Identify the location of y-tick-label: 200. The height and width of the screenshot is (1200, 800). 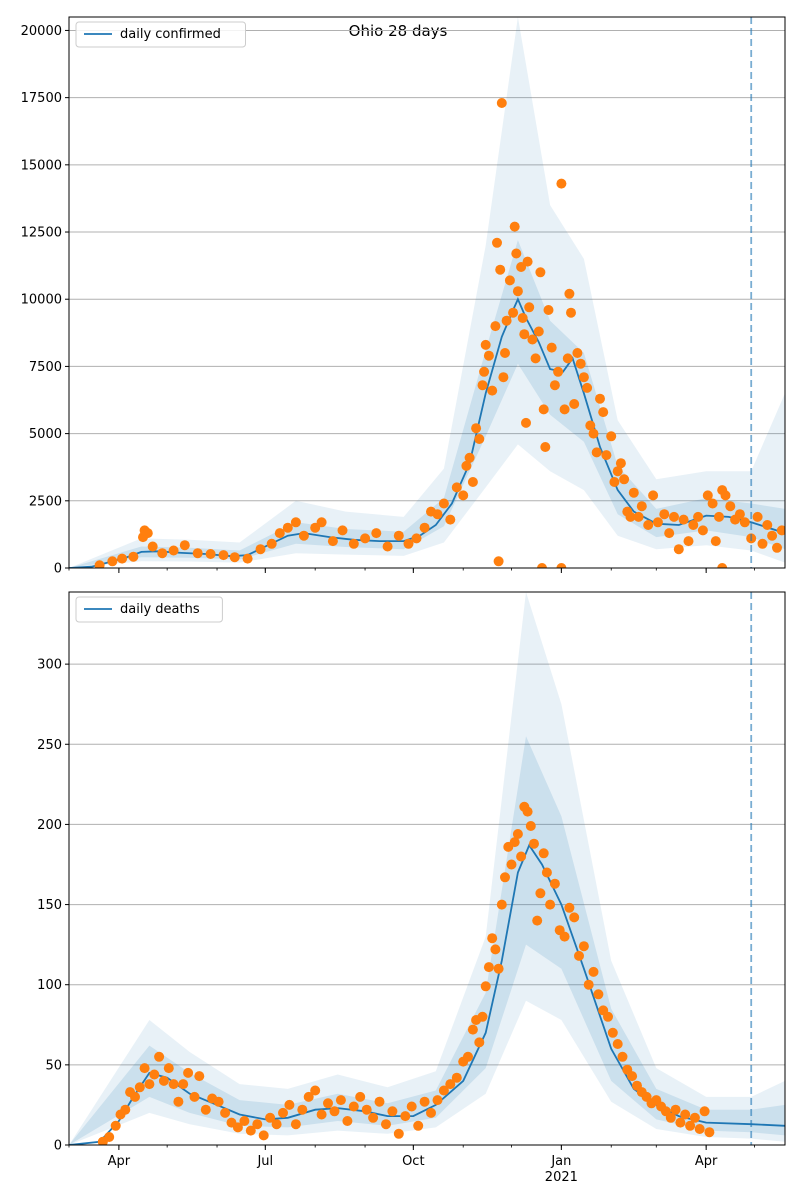
(49, 825).